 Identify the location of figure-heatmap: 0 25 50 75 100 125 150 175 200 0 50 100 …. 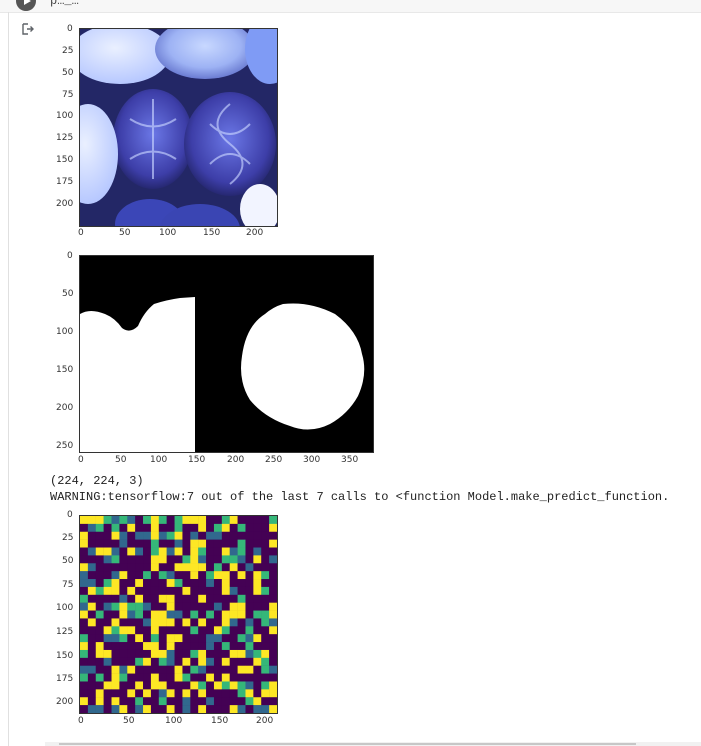
(170, 628).